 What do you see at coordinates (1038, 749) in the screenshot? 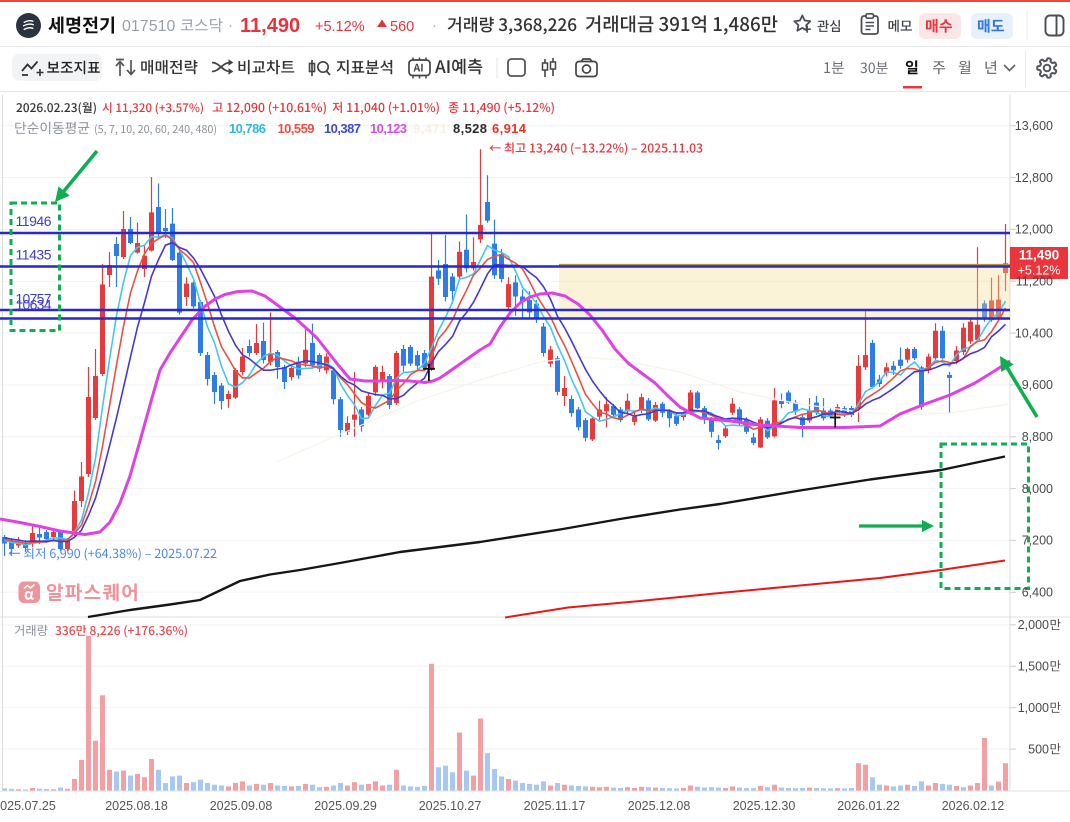
I see `svg-text: 500` at bounding box center [1038, 749].